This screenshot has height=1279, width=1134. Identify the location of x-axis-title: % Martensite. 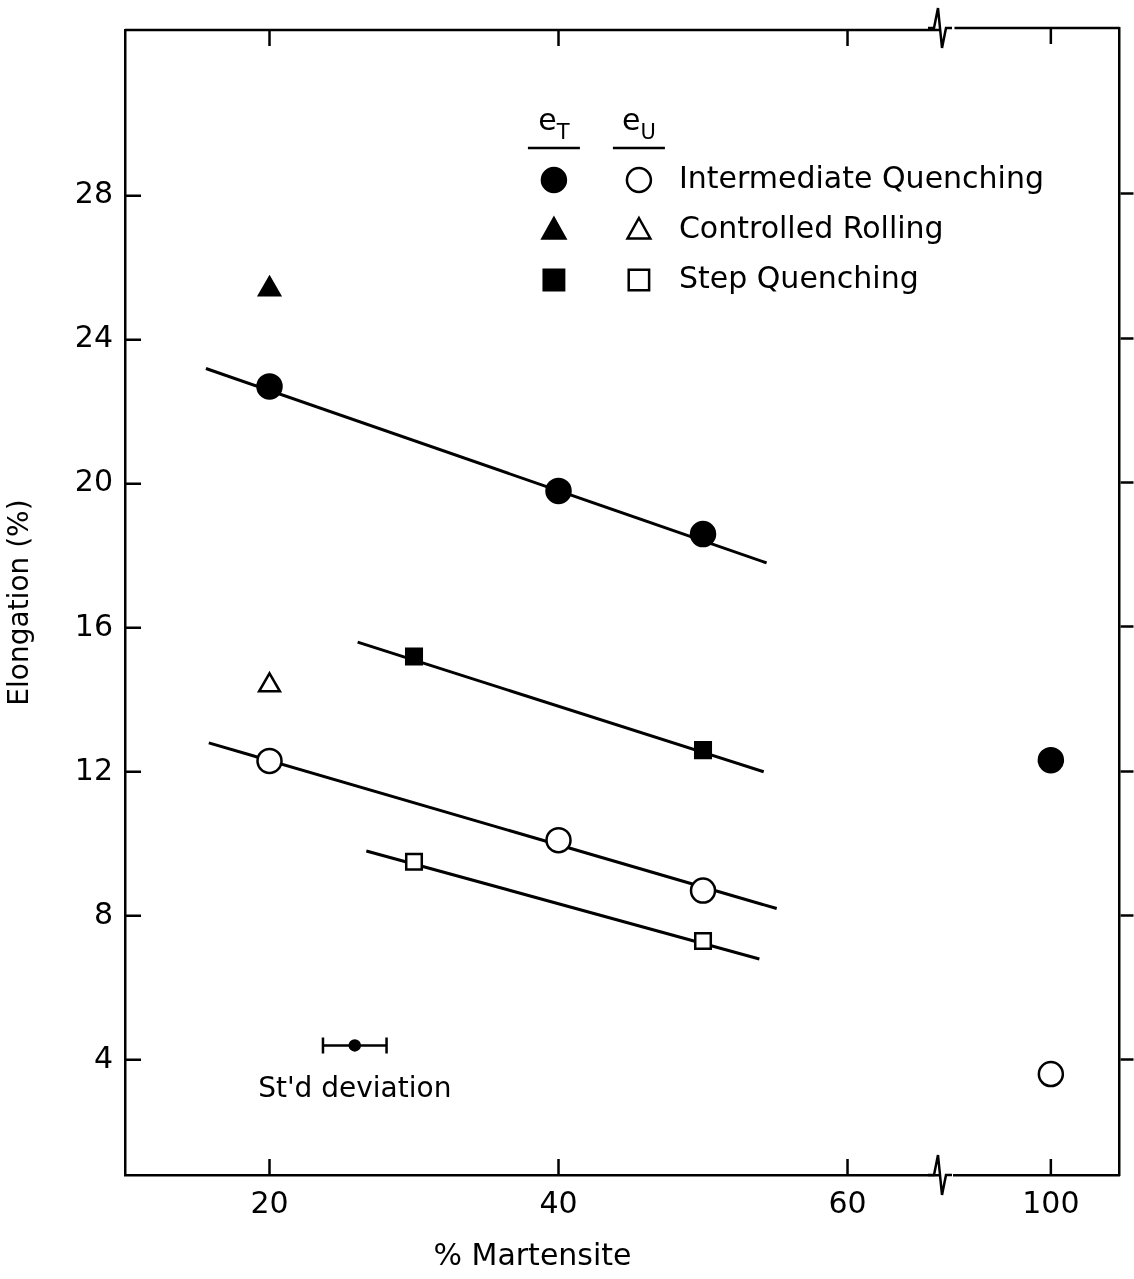
(532, 1254).